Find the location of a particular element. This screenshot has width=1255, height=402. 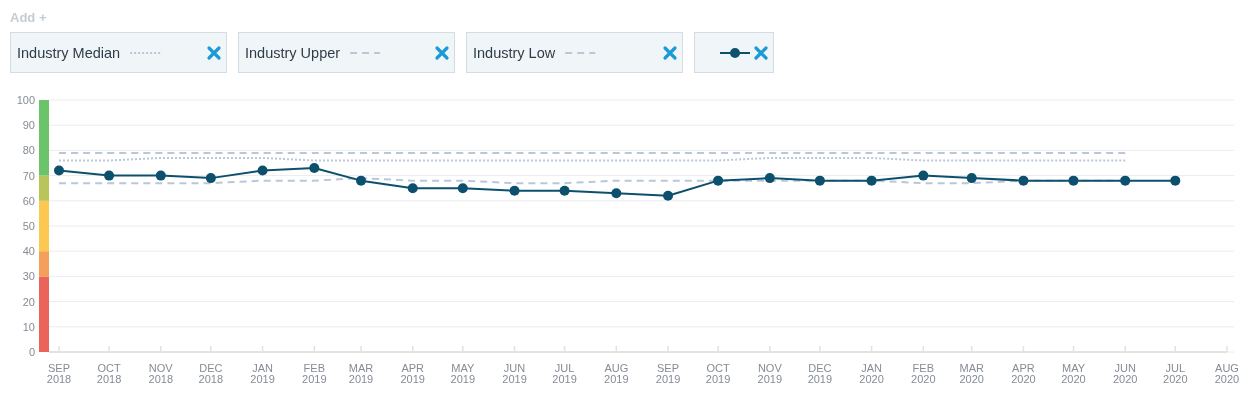

text: Add + is located at coordinates (28, 17).